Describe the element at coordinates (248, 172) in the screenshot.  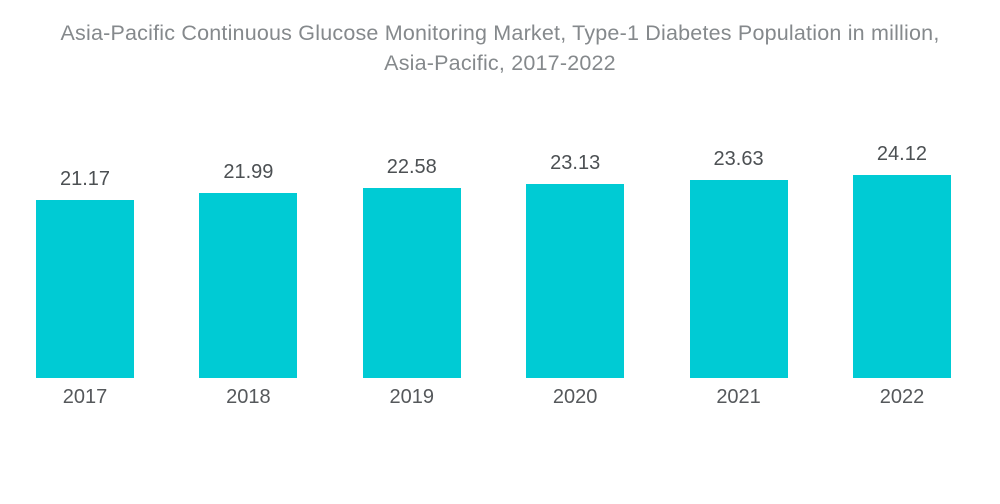
I see `bar-value-label: 21.99` at that location.